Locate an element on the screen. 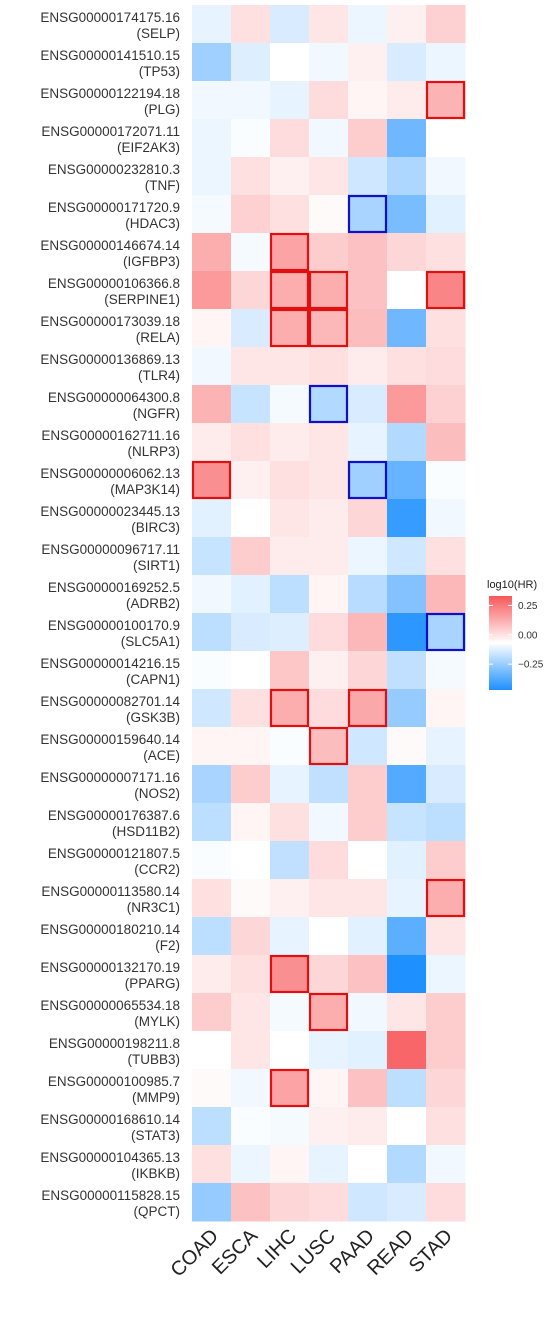 This screenshot has height=1335, width=550. row-label-id: ENSG00000173039.18 is located at coordinates (110, 321).